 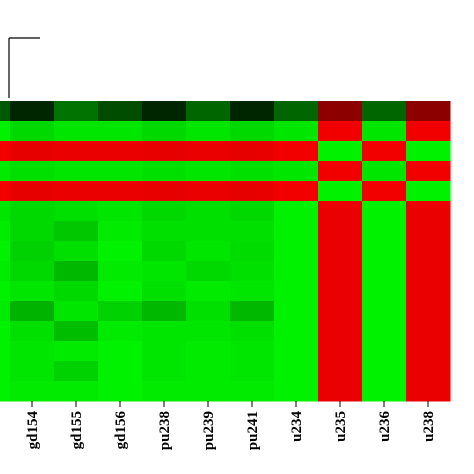 What do you see at coordinates (33, 430) in the screenshot?
I see `x-tick-label: gd154` at bounding box center [33, 430].